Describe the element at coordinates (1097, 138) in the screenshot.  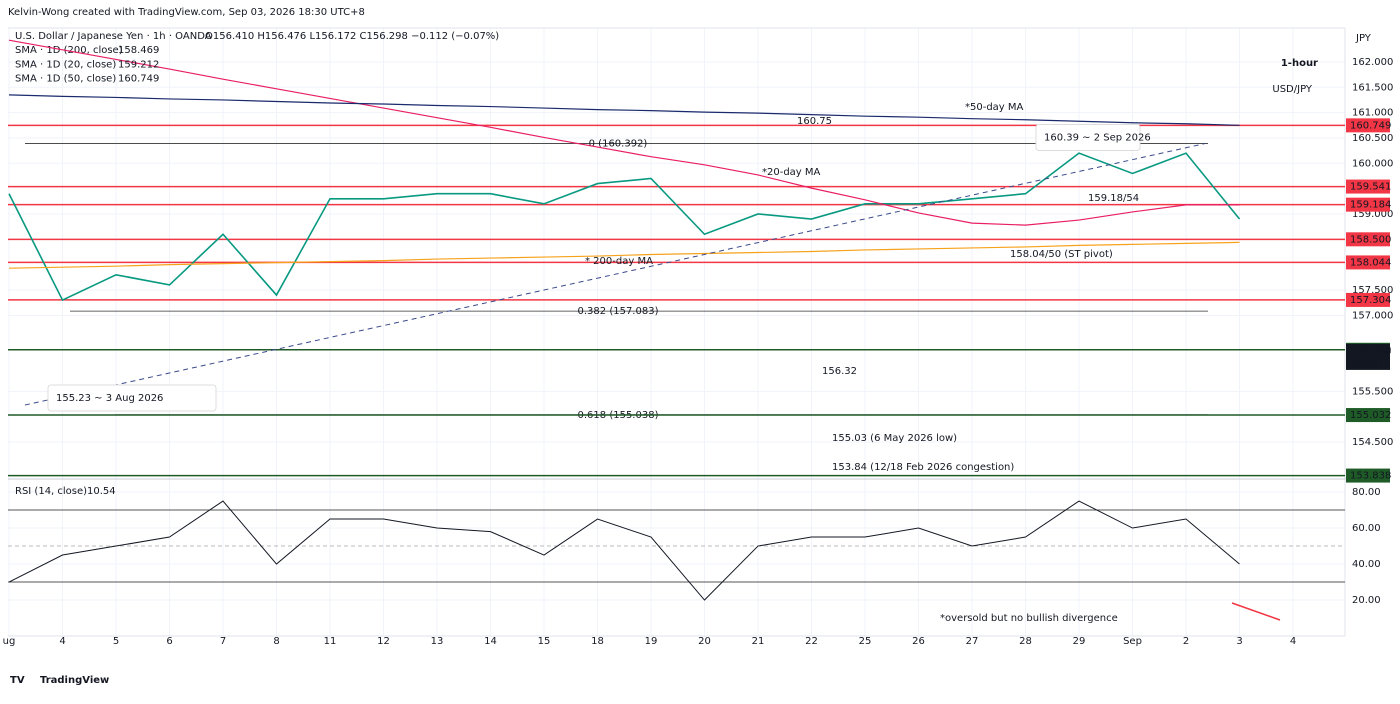
I see `swing-label: 160.39 ~ 2 Sep 2026` at that location.